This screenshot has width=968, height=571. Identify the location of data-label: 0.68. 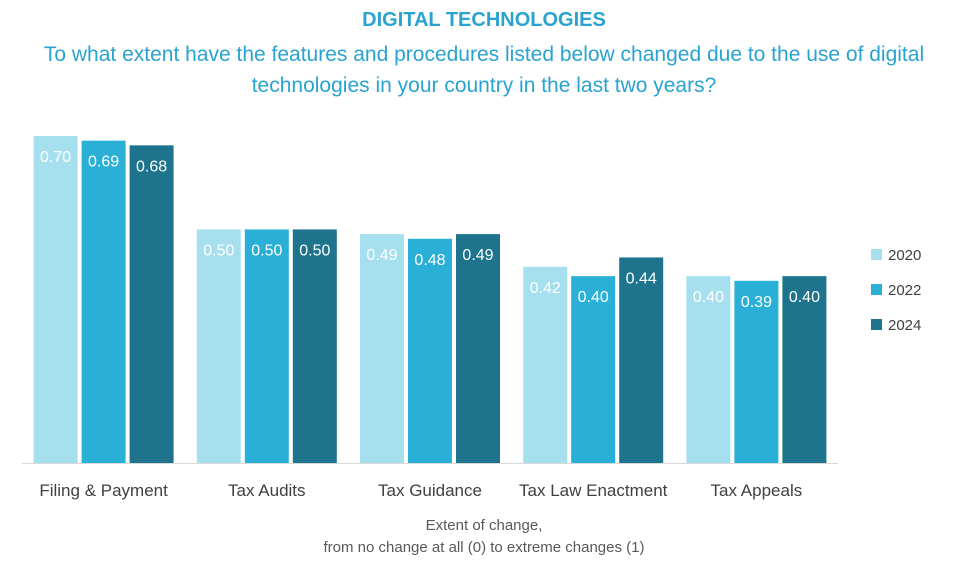
(151, 166).